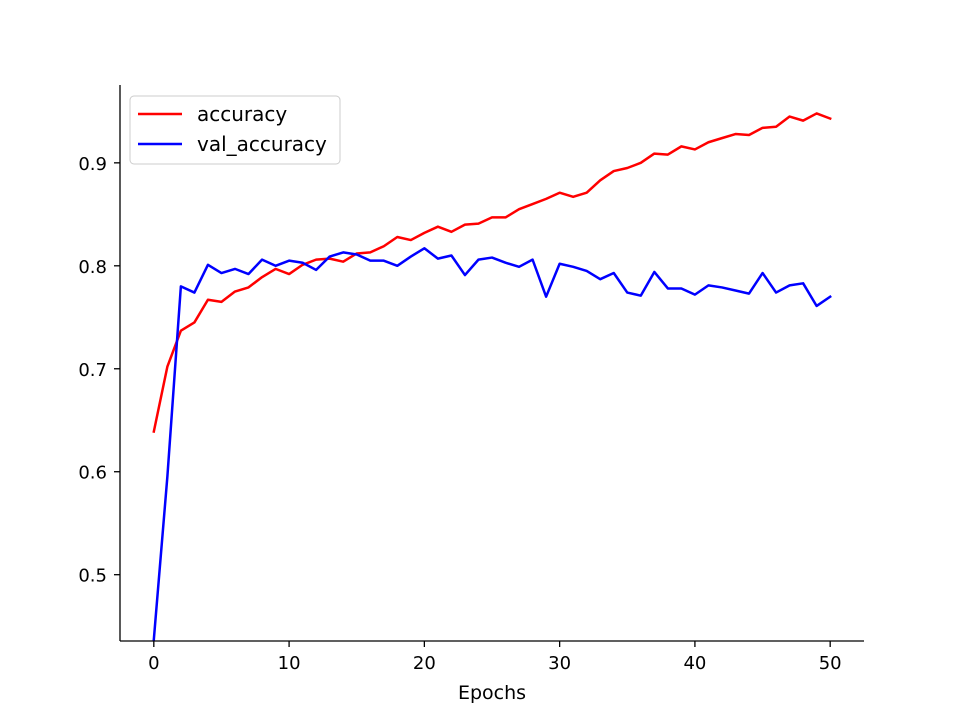  I want to click on legend: accuracy val_accuracy, so click(235, 130).